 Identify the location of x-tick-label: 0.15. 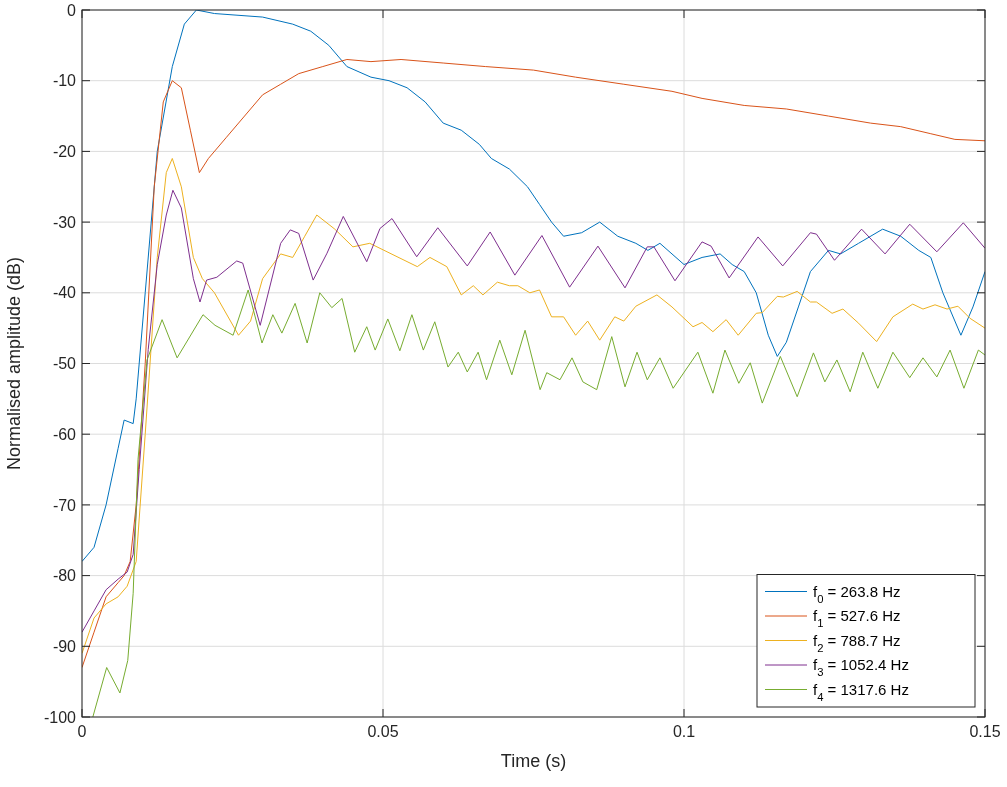
(985, 731).